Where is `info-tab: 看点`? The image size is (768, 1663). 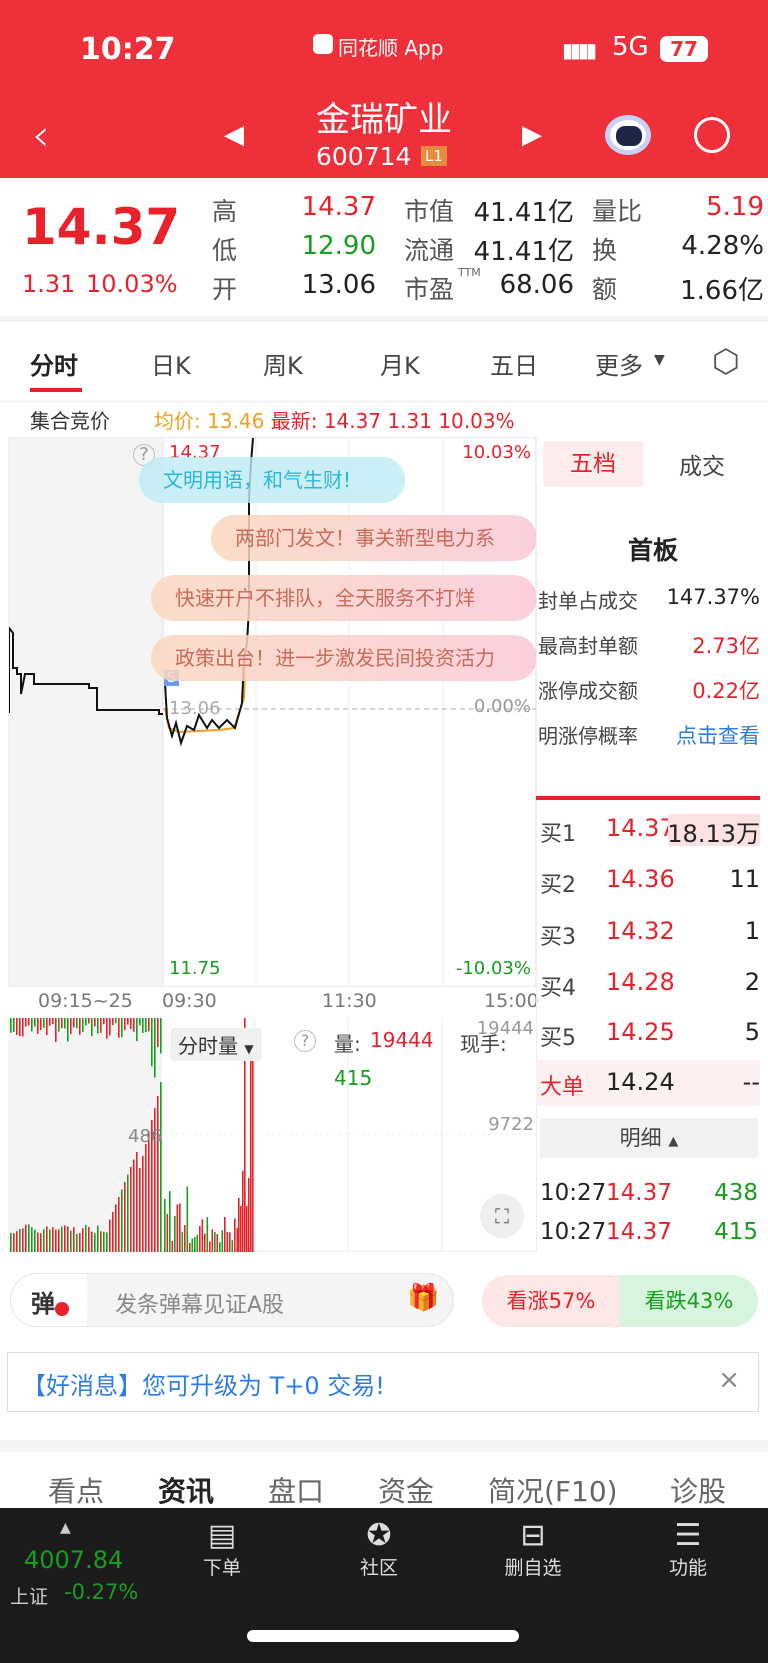
info-tab: 看点 is located at coordinates (76, 1491).